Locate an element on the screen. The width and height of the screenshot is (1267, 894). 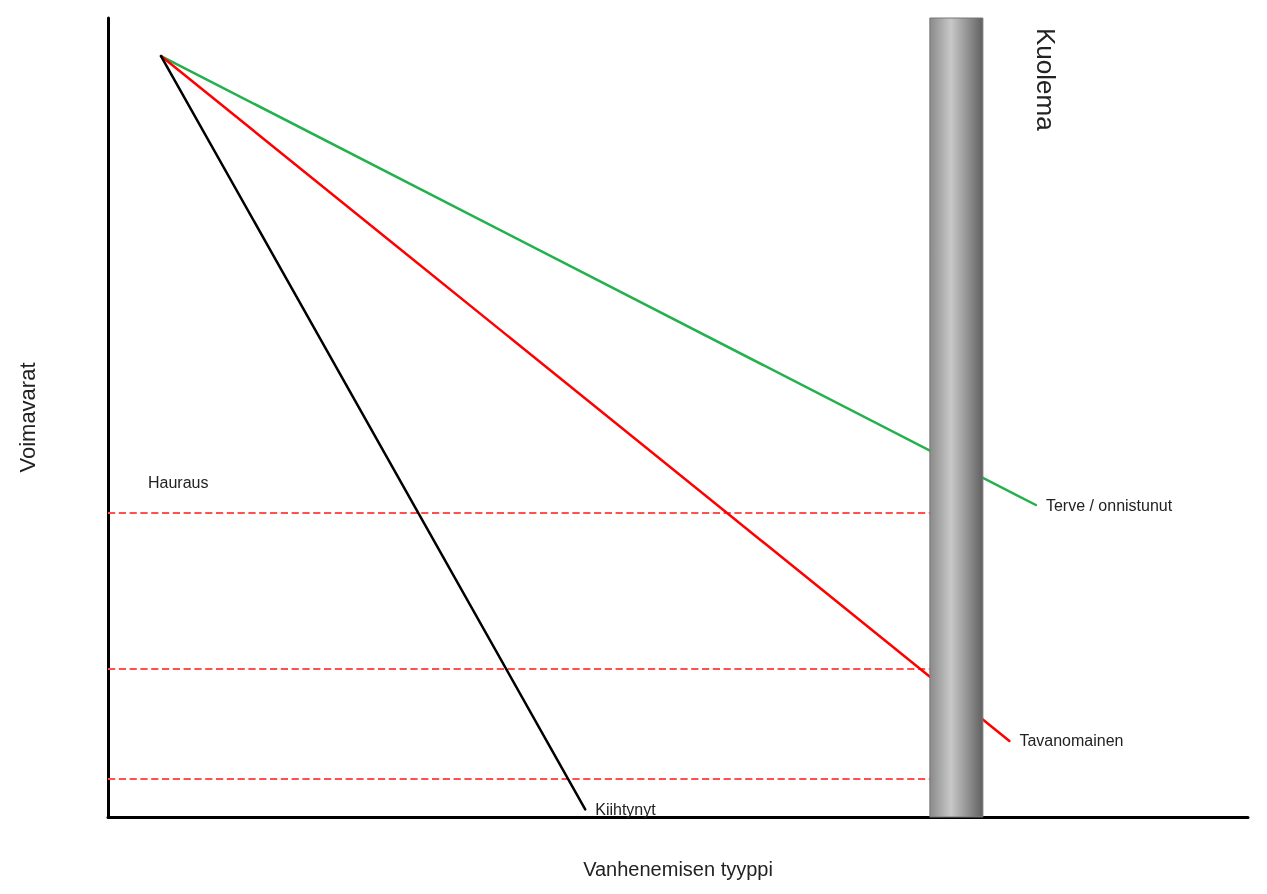
series-label: Terve / onnistunut is located at coordinates (1109, 505).